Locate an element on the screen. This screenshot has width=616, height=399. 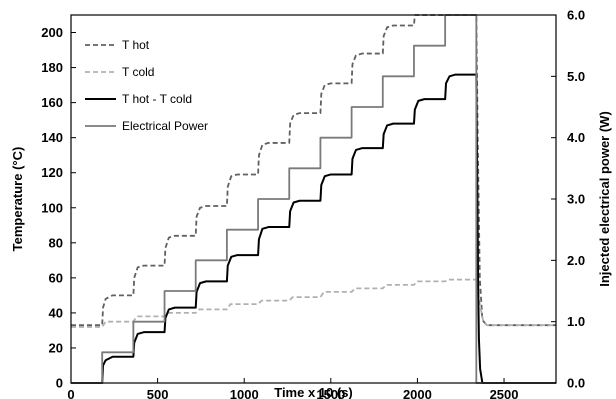
y-tick-label-1: 20 is located at coordinates (56, 347).